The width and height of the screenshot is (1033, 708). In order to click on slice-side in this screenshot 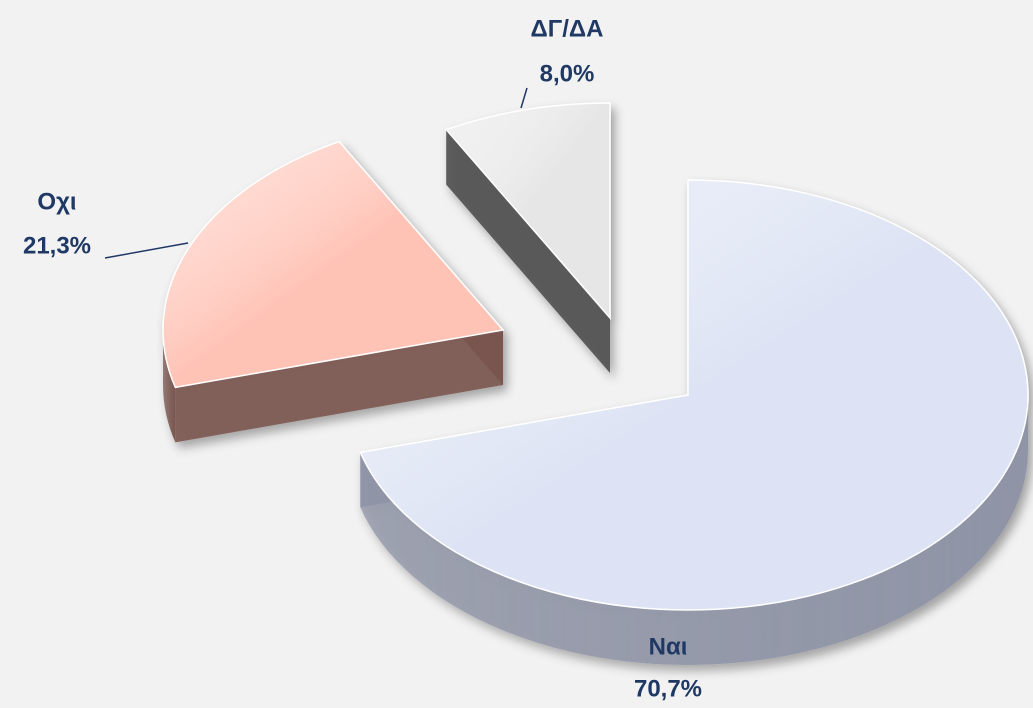, I will do `click(169, 386)`.